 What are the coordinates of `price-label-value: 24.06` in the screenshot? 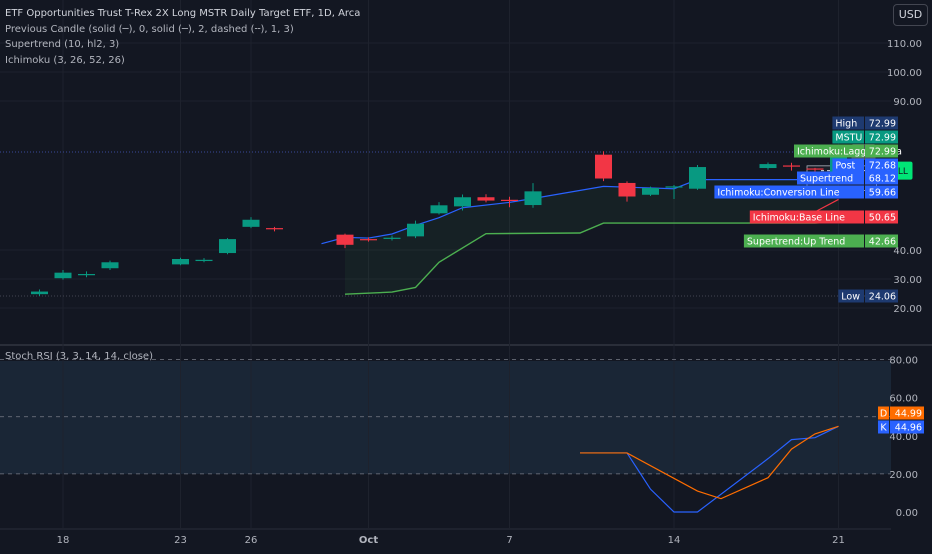 It's located at (882, 297).